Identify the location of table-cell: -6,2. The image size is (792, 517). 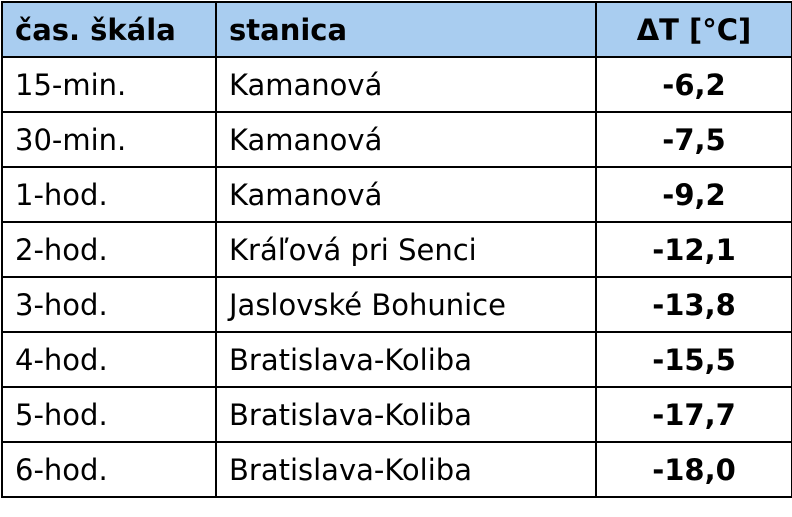
(693, 84).